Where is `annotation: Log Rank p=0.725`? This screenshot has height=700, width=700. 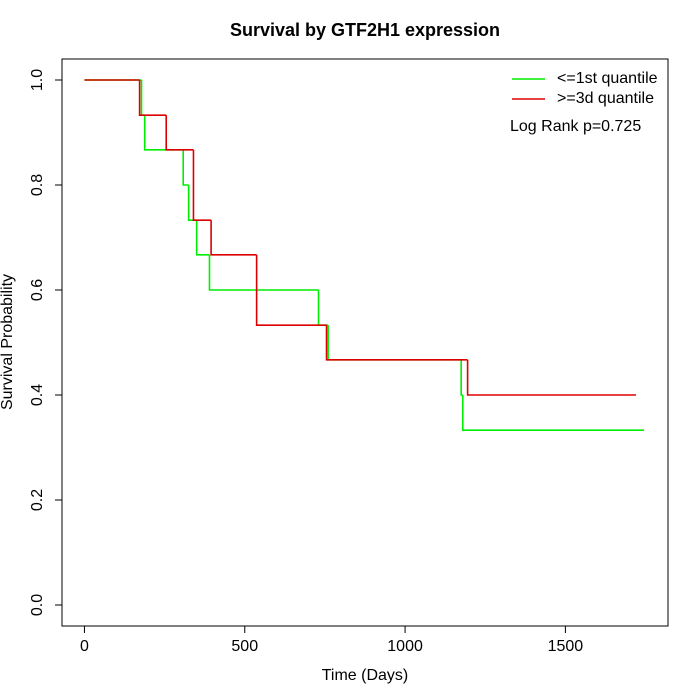 annotation: Log Rank p=0.725 is located at coordinates (575, 126).